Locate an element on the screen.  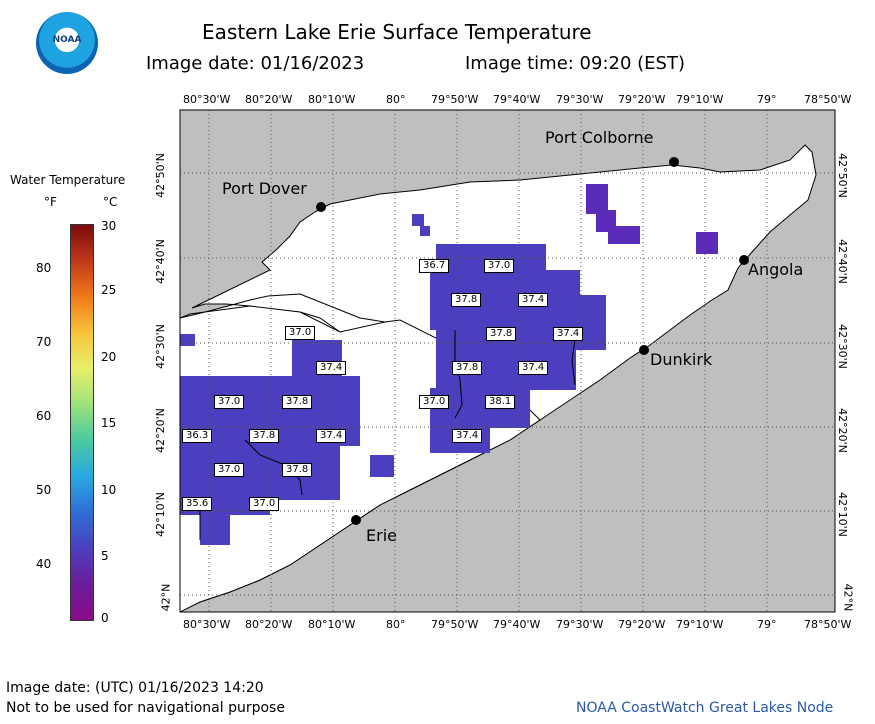
temperature-value-label: 36.3 is located at coordinates (197, 436).